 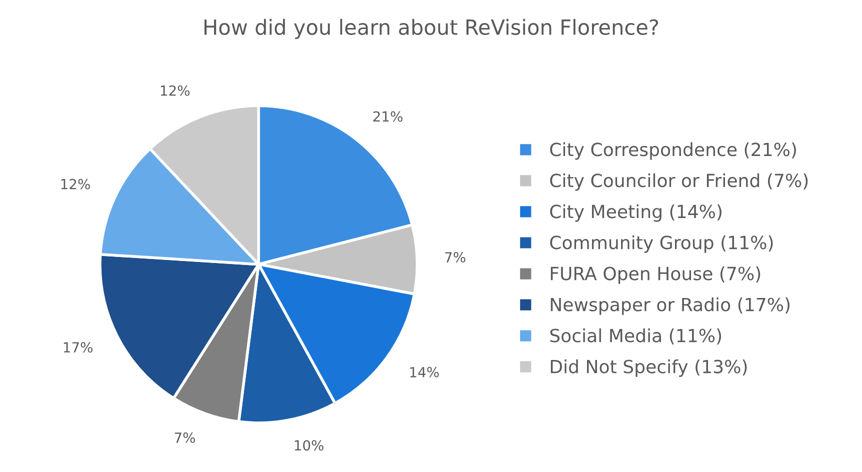 What do you see at coordinates (78, 347) in the screenshot?
I see `data-label: 17%` at bounding box center [78, 347].